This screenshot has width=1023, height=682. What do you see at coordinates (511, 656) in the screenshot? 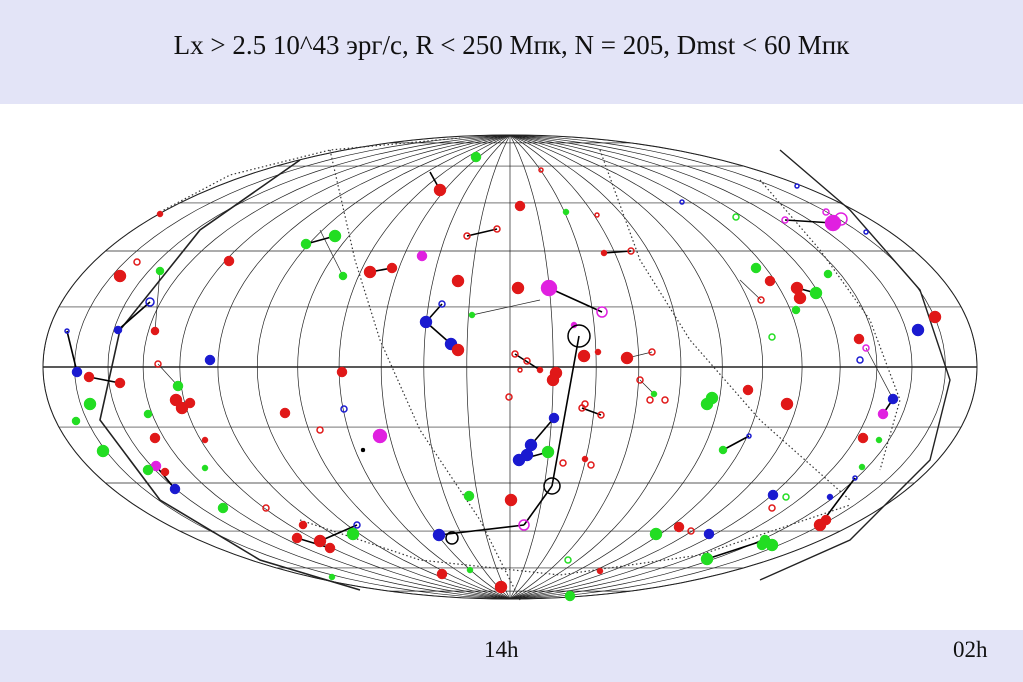
I see `footer-bar` at bounding box center [511, 656].